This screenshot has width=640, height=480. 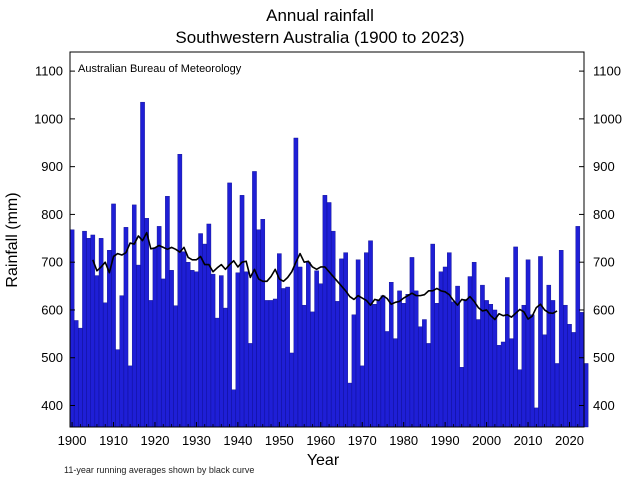 I want to click on bar-1949, so click(x=275, y=363).